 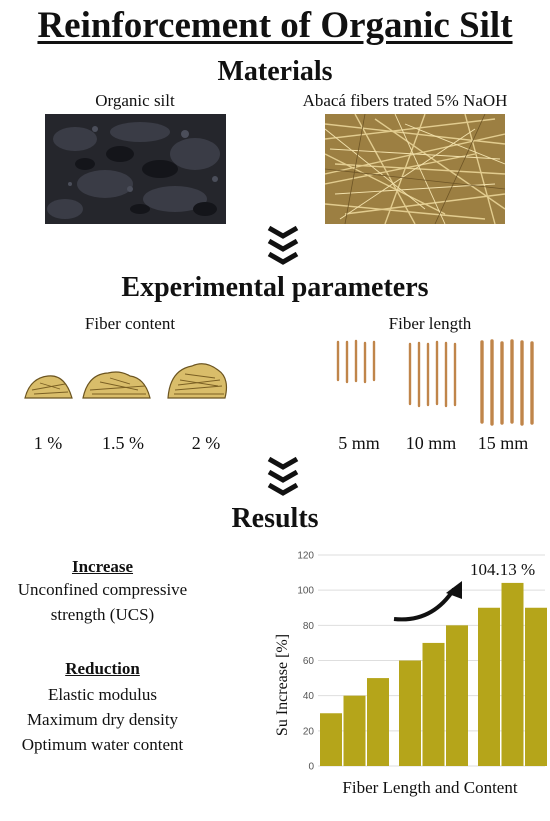 I want to click on chart-x-label: Fiber Length and Content, so click(x=429, y=787).